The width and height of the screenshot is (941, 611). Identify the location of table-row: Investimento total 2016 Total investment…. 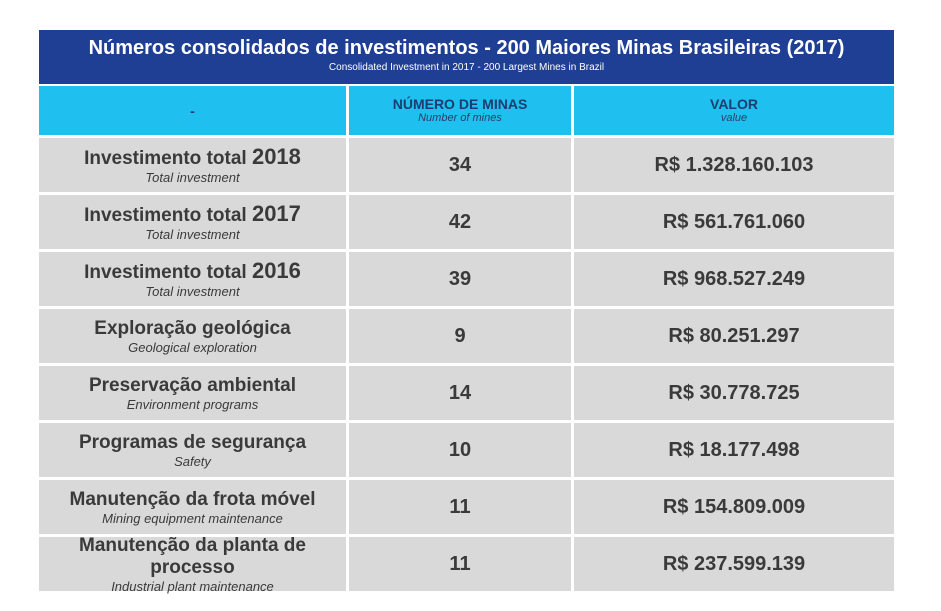
(466, 279).